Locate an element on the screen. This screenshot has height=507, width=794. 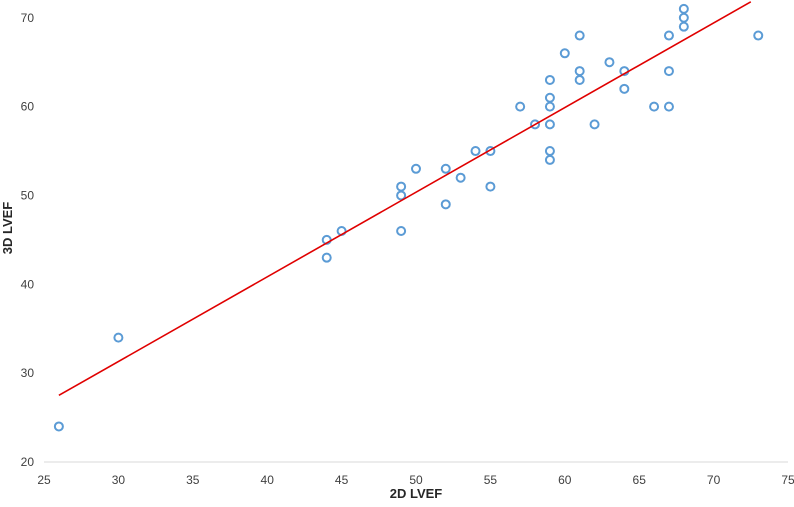
x-tick-label: 25 is located at coordinates (44, 480).